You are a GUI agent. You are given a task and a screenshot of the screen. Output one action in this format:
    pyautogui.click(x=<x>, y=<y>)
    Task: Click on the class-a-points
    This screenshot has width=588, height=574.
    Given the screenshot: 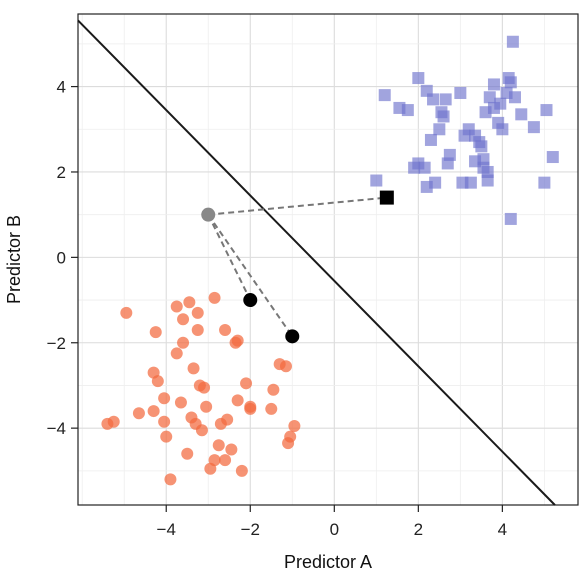 What is the action you would take?
    pyautogui.click(x=201, y=388)
    